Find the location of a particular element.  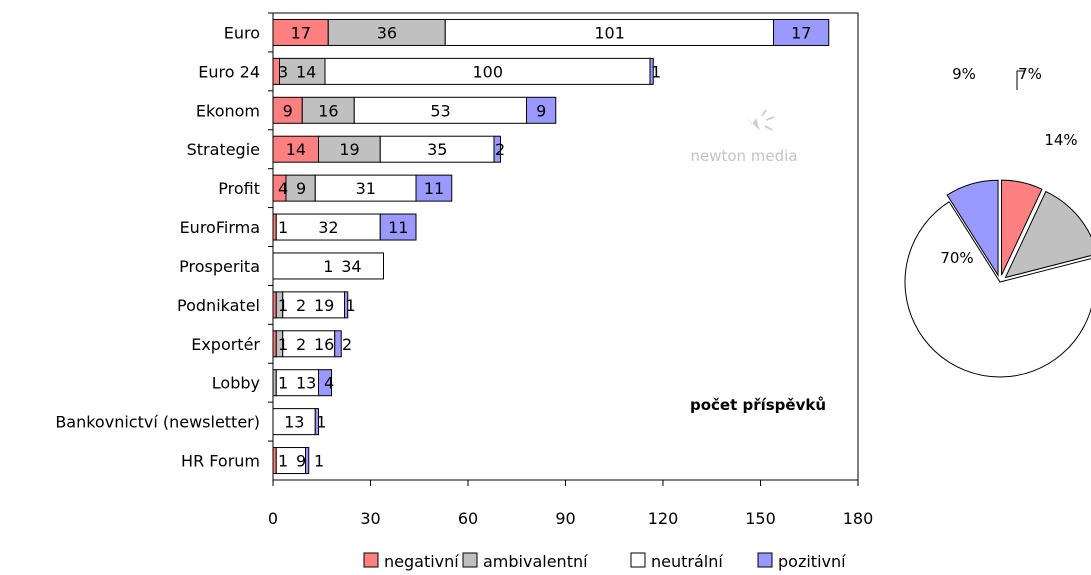

pie-slice-ambivalentní is located at coordinates (1047, 234).